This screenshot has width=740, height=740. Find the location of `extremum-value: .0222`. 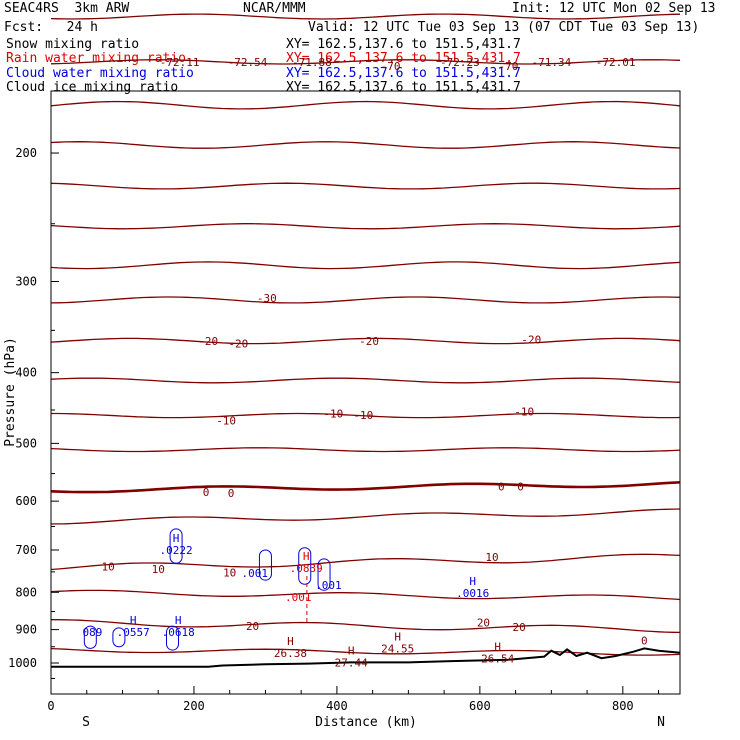

extremum-value: .0222 is located at coordinates (176, 550).